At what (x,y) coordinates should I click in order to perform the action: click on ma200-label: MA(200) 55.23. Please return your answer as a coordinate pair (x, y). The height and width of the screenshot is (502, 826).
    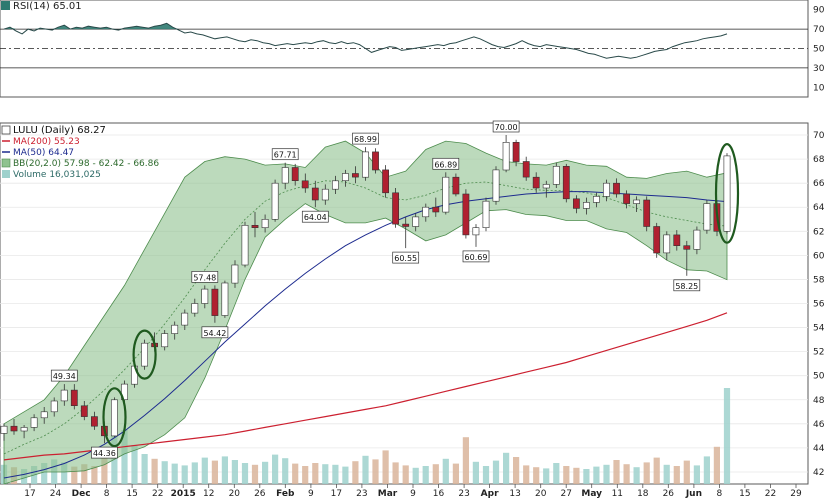
    Looking at the image, I should click on (46, 142).